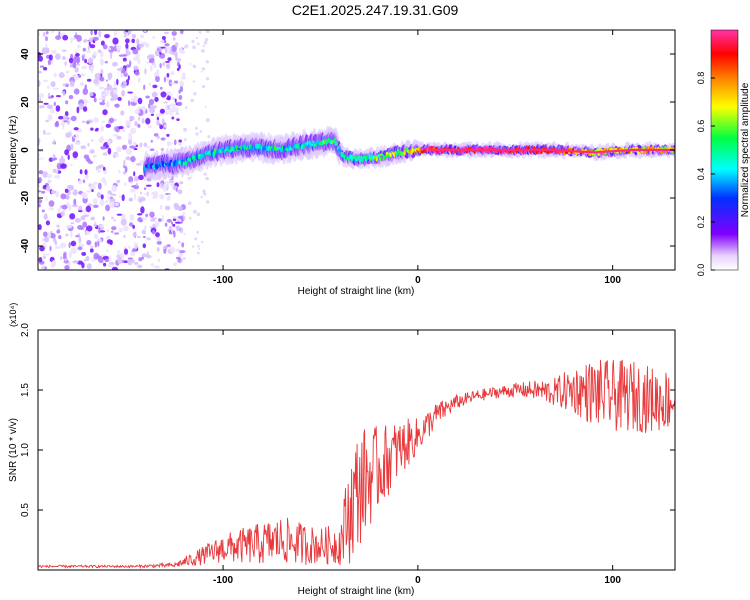 The image size is (750, 600). What do you see at coordinates (25, 390) in the screenshot?
I see `snr-ytick-label: 1.5` at bounding box center [25, 390].